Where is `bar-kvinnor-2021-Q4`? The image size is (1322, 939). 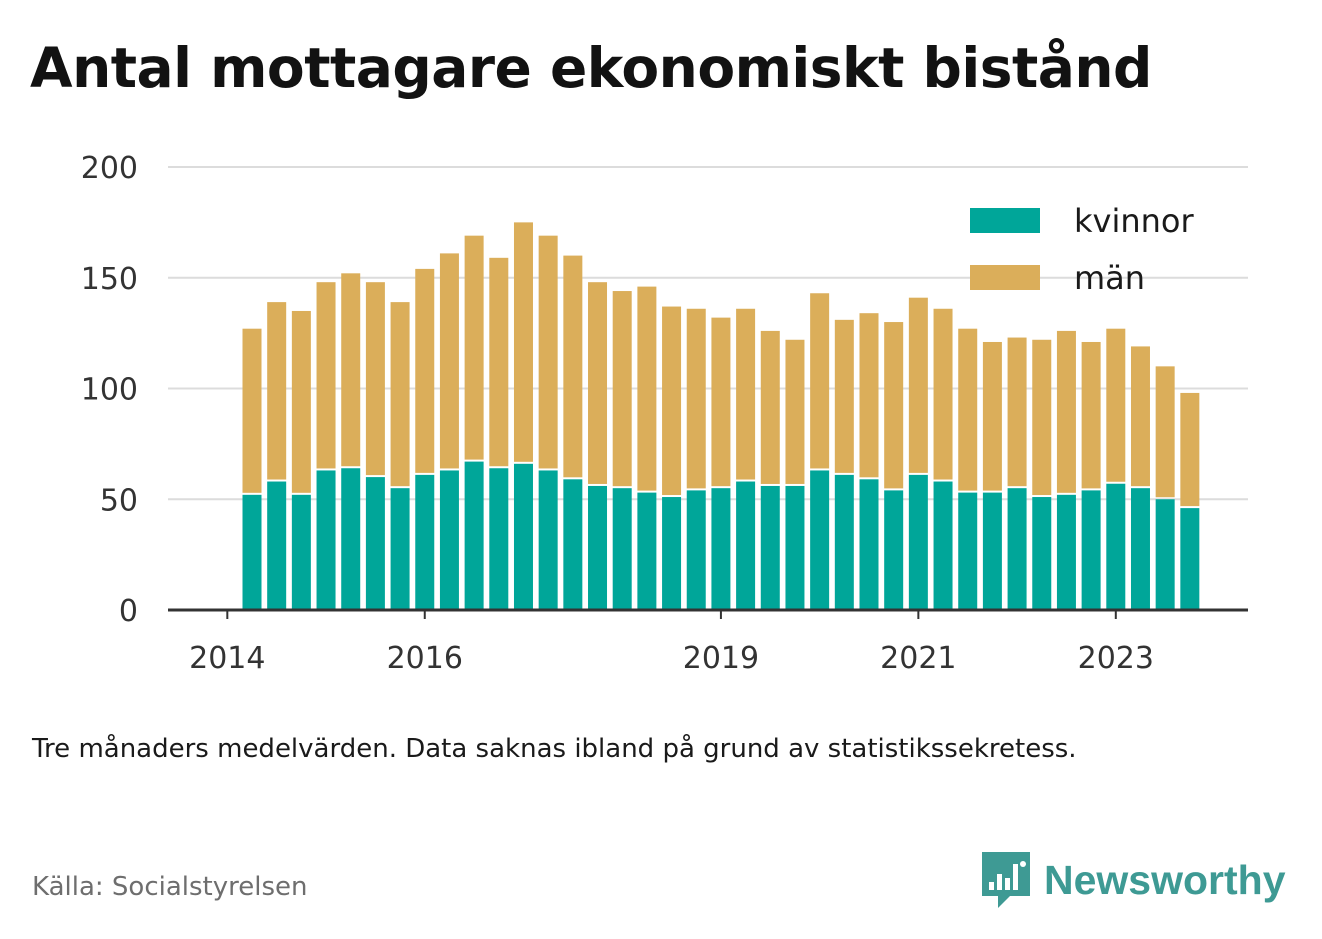 bar-kvinnor-2021-Q4 is located at coordinates (992, 551).